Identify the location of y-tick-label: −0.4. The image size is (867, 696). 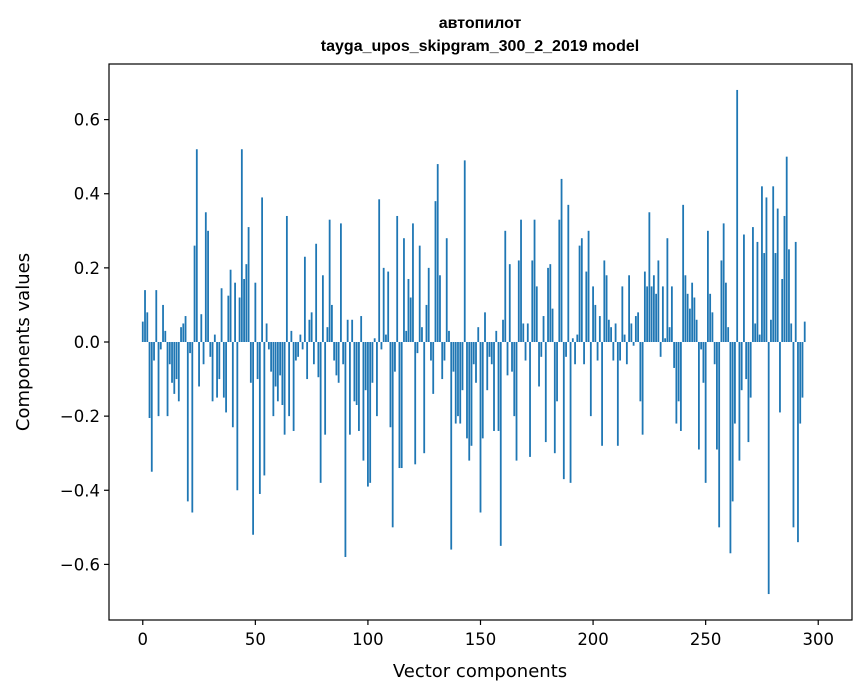
(80, 490).